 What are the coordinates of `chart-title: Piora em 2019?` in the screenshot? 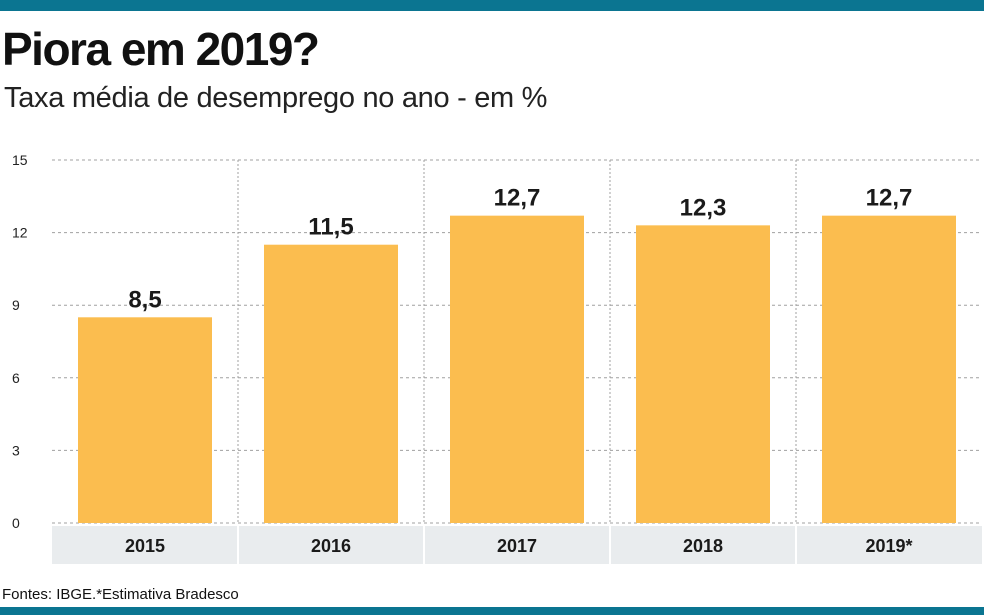 It's located at (161, 49).